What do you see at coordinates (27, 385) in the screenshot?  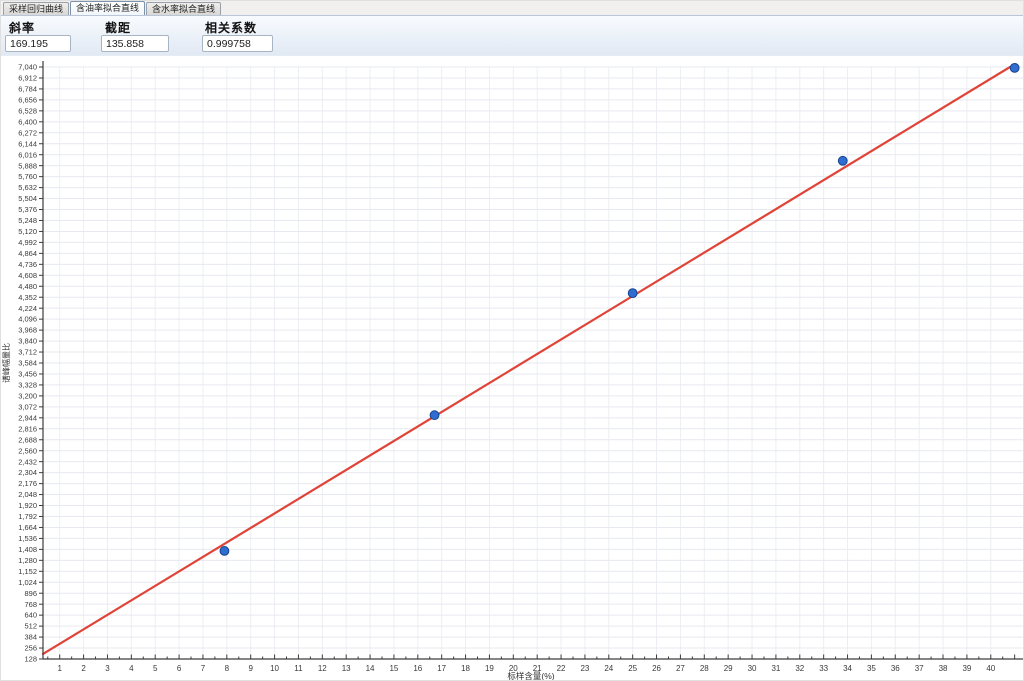 I see `y-tick-label: 3,328` at bounding box center [27, 385].